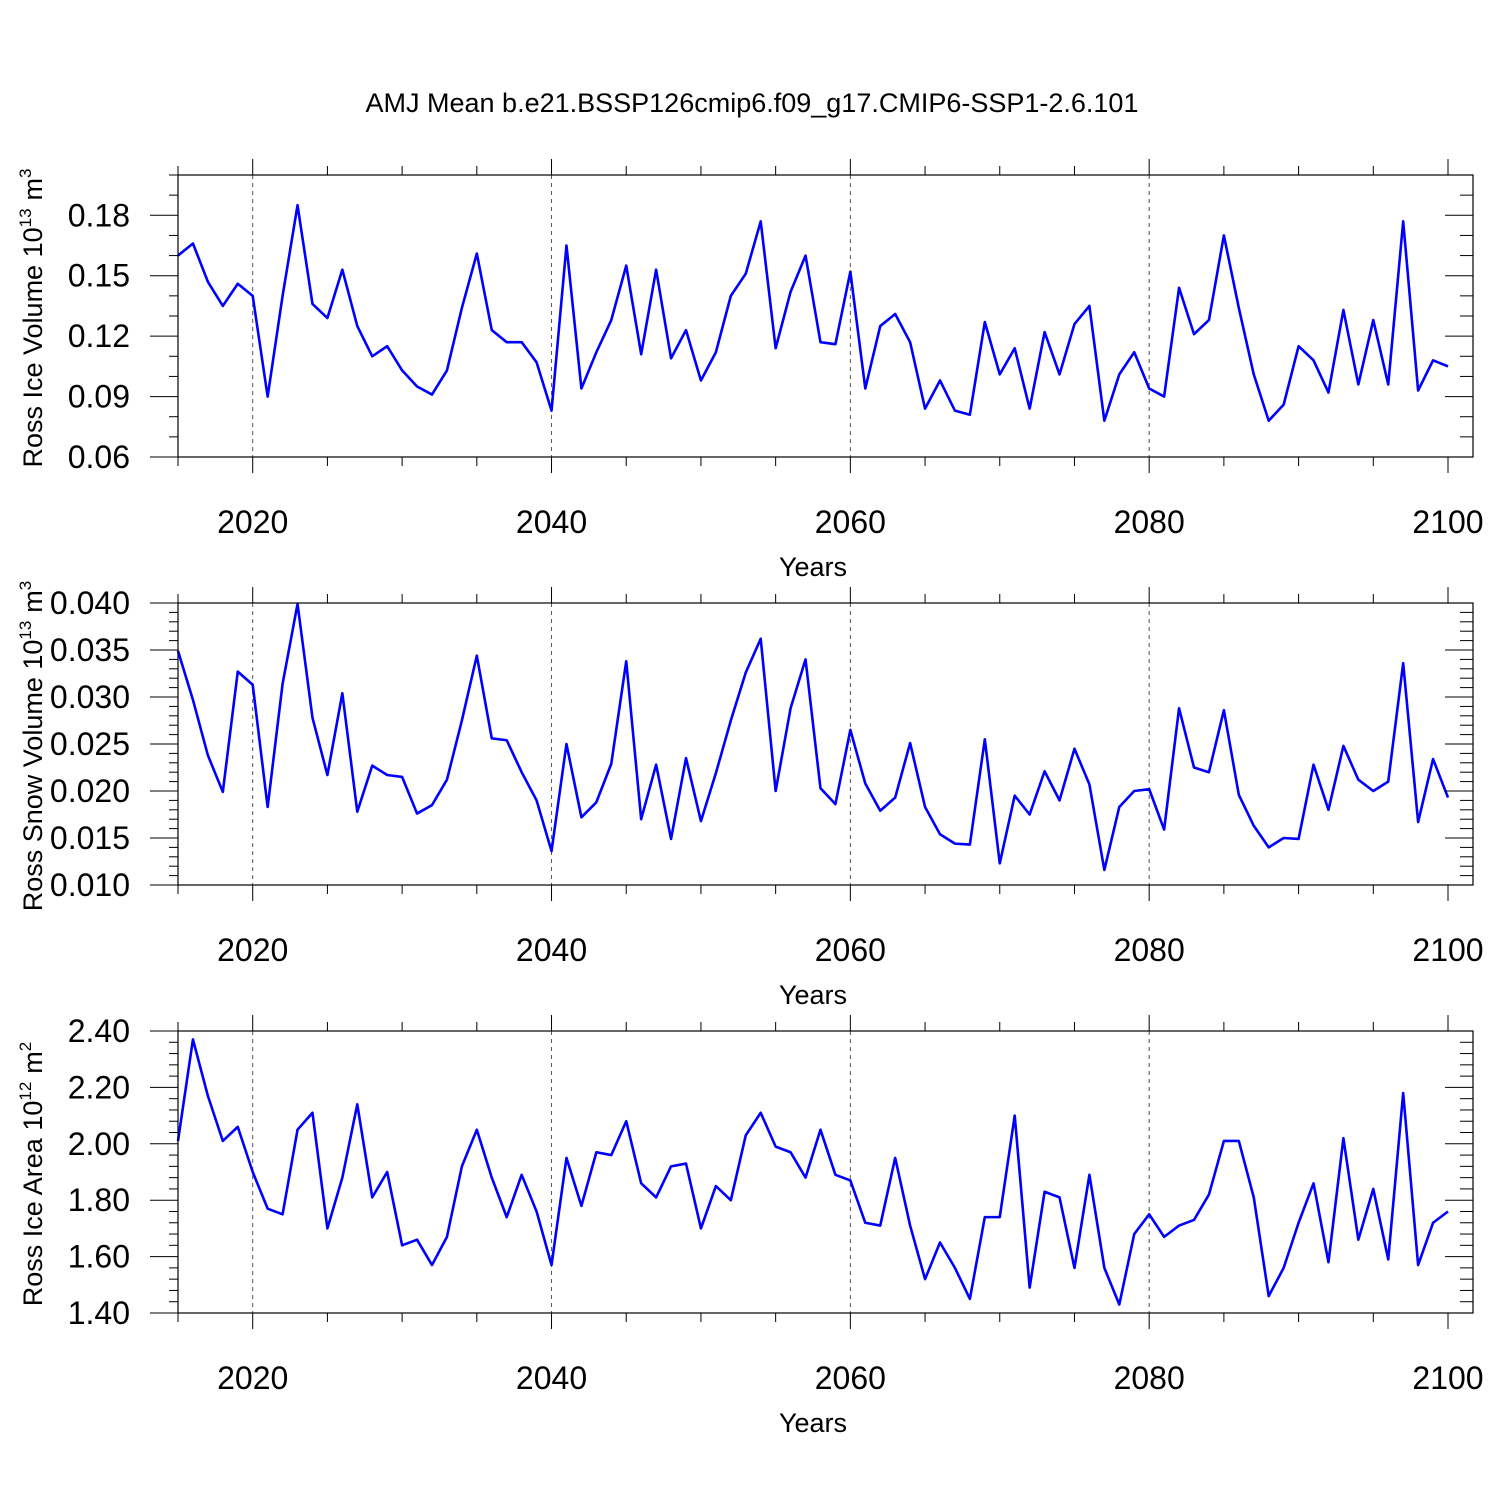 This screenshot has height=1500, width=1500. I want to click on y-tick-label: 2.20, so click(99, 1087).